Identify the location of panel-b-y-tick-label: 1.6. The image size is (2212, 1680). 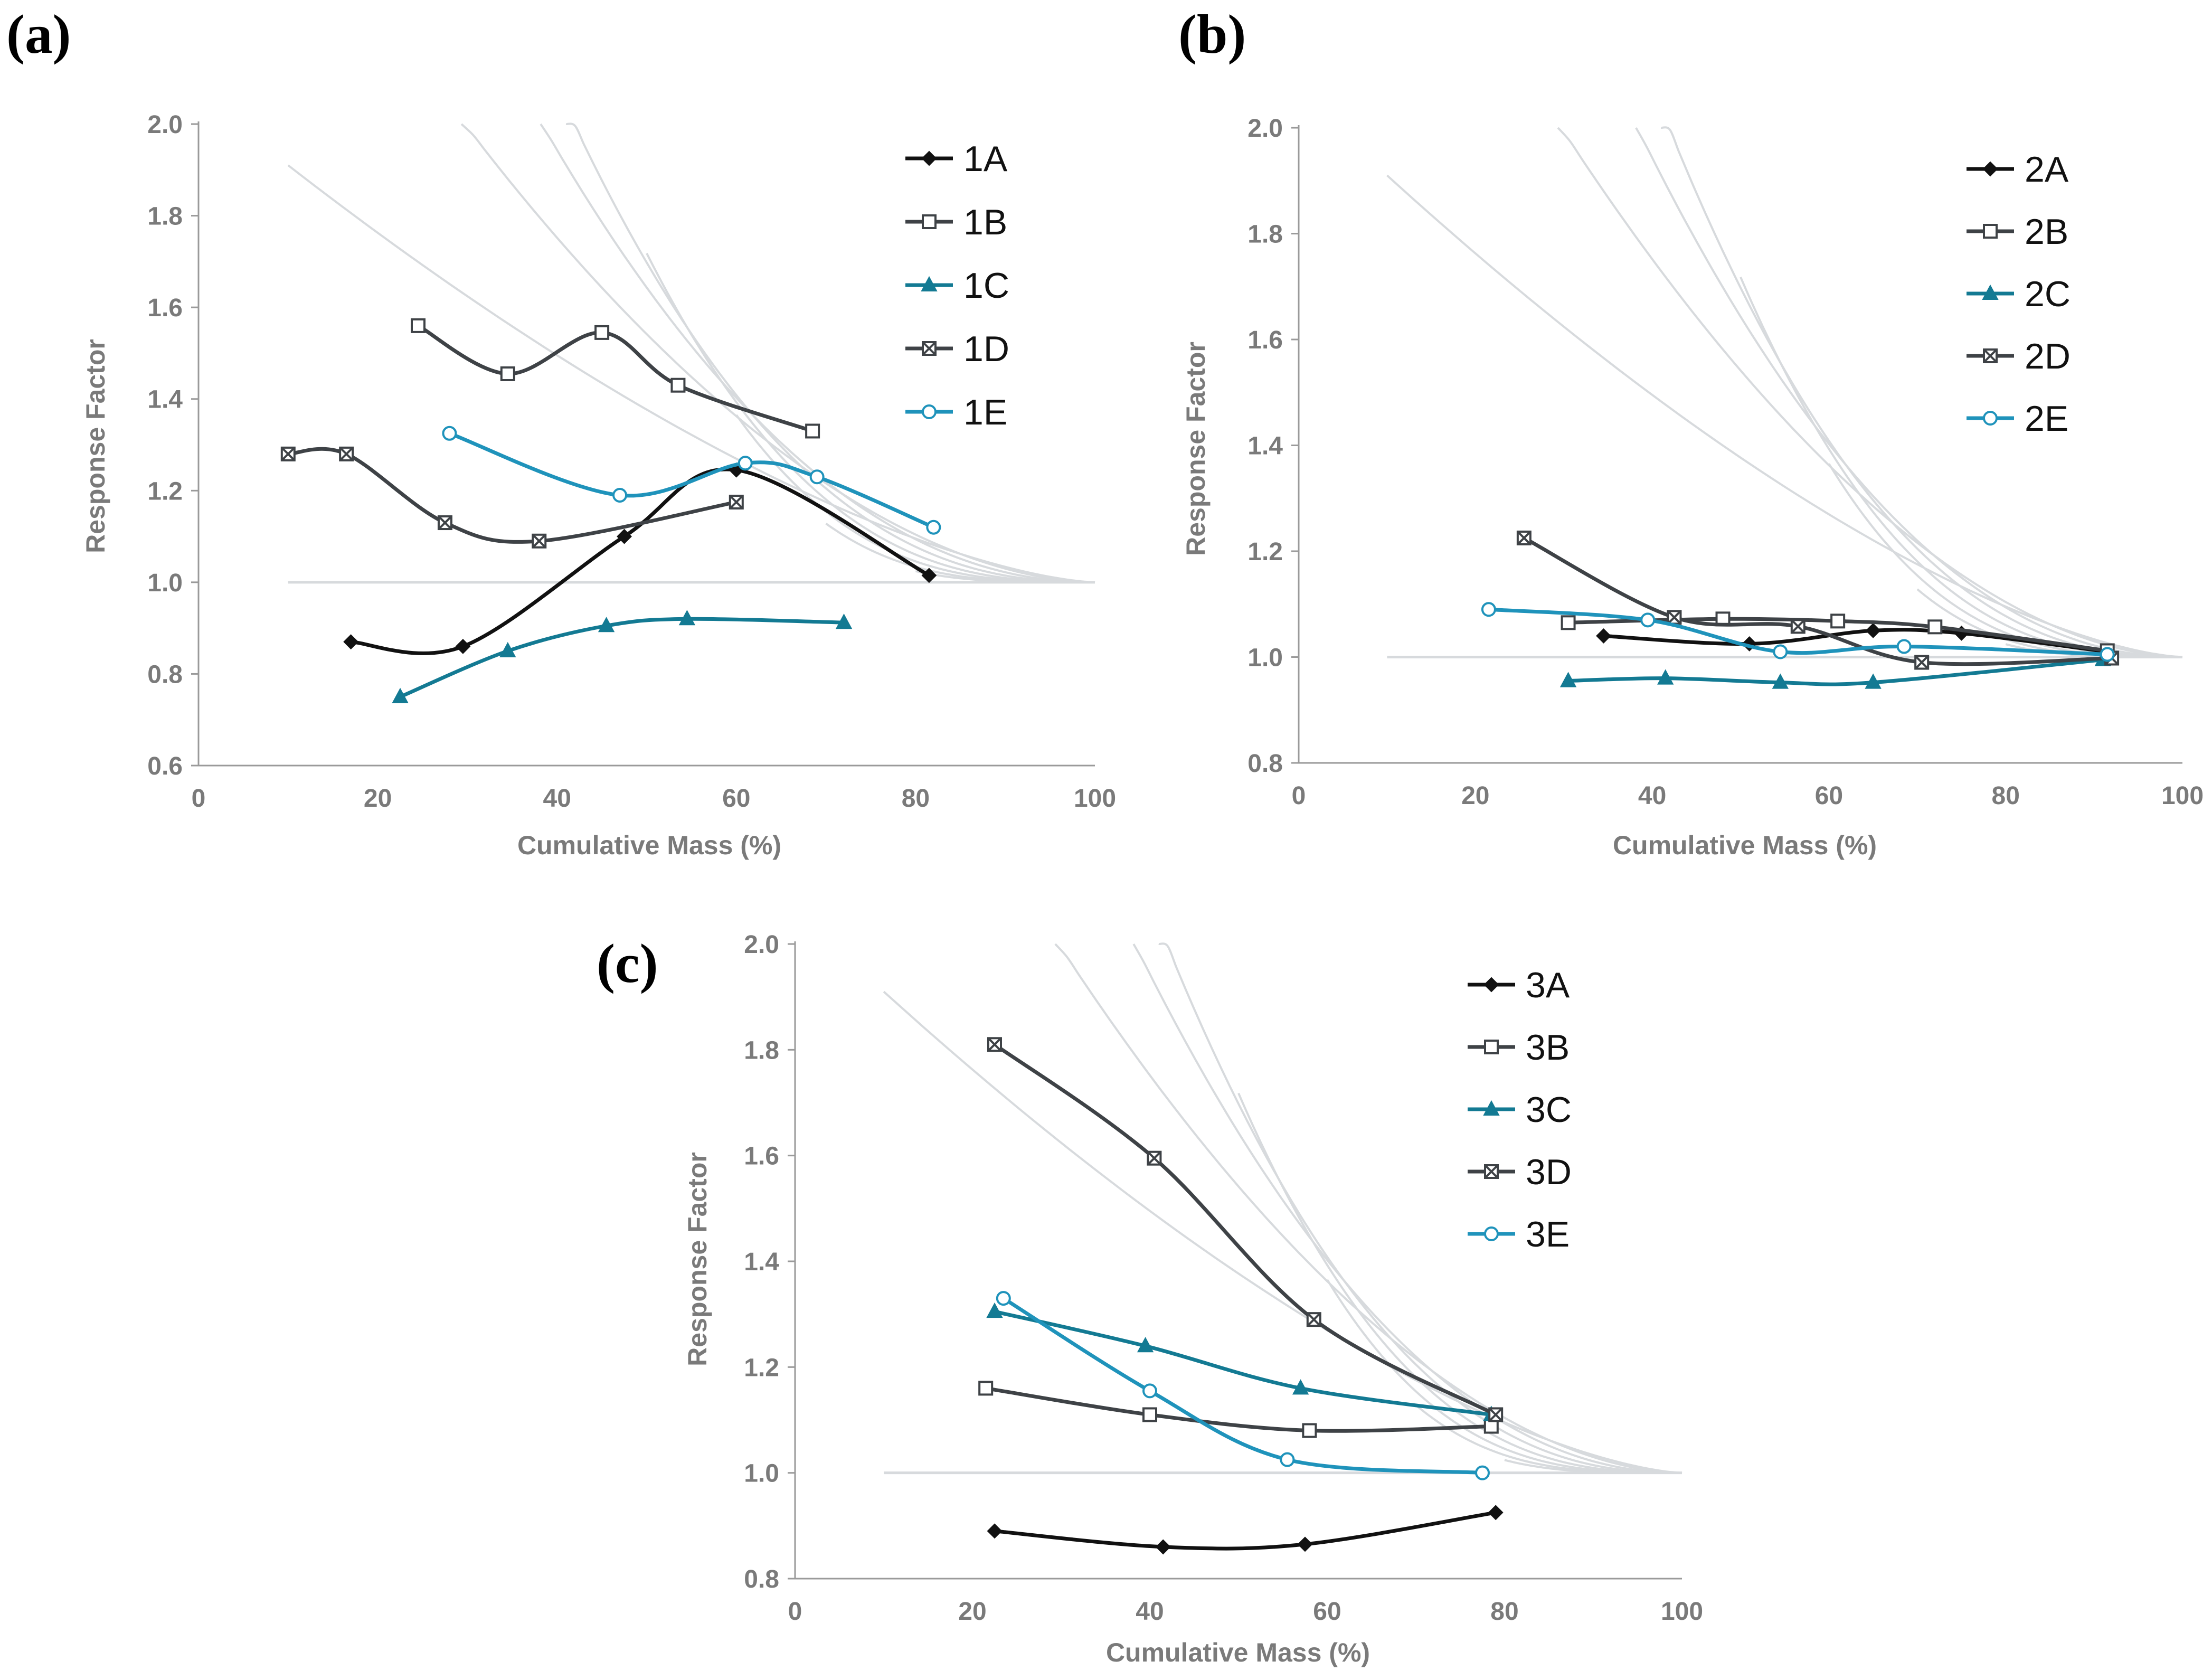
(1265, 340).